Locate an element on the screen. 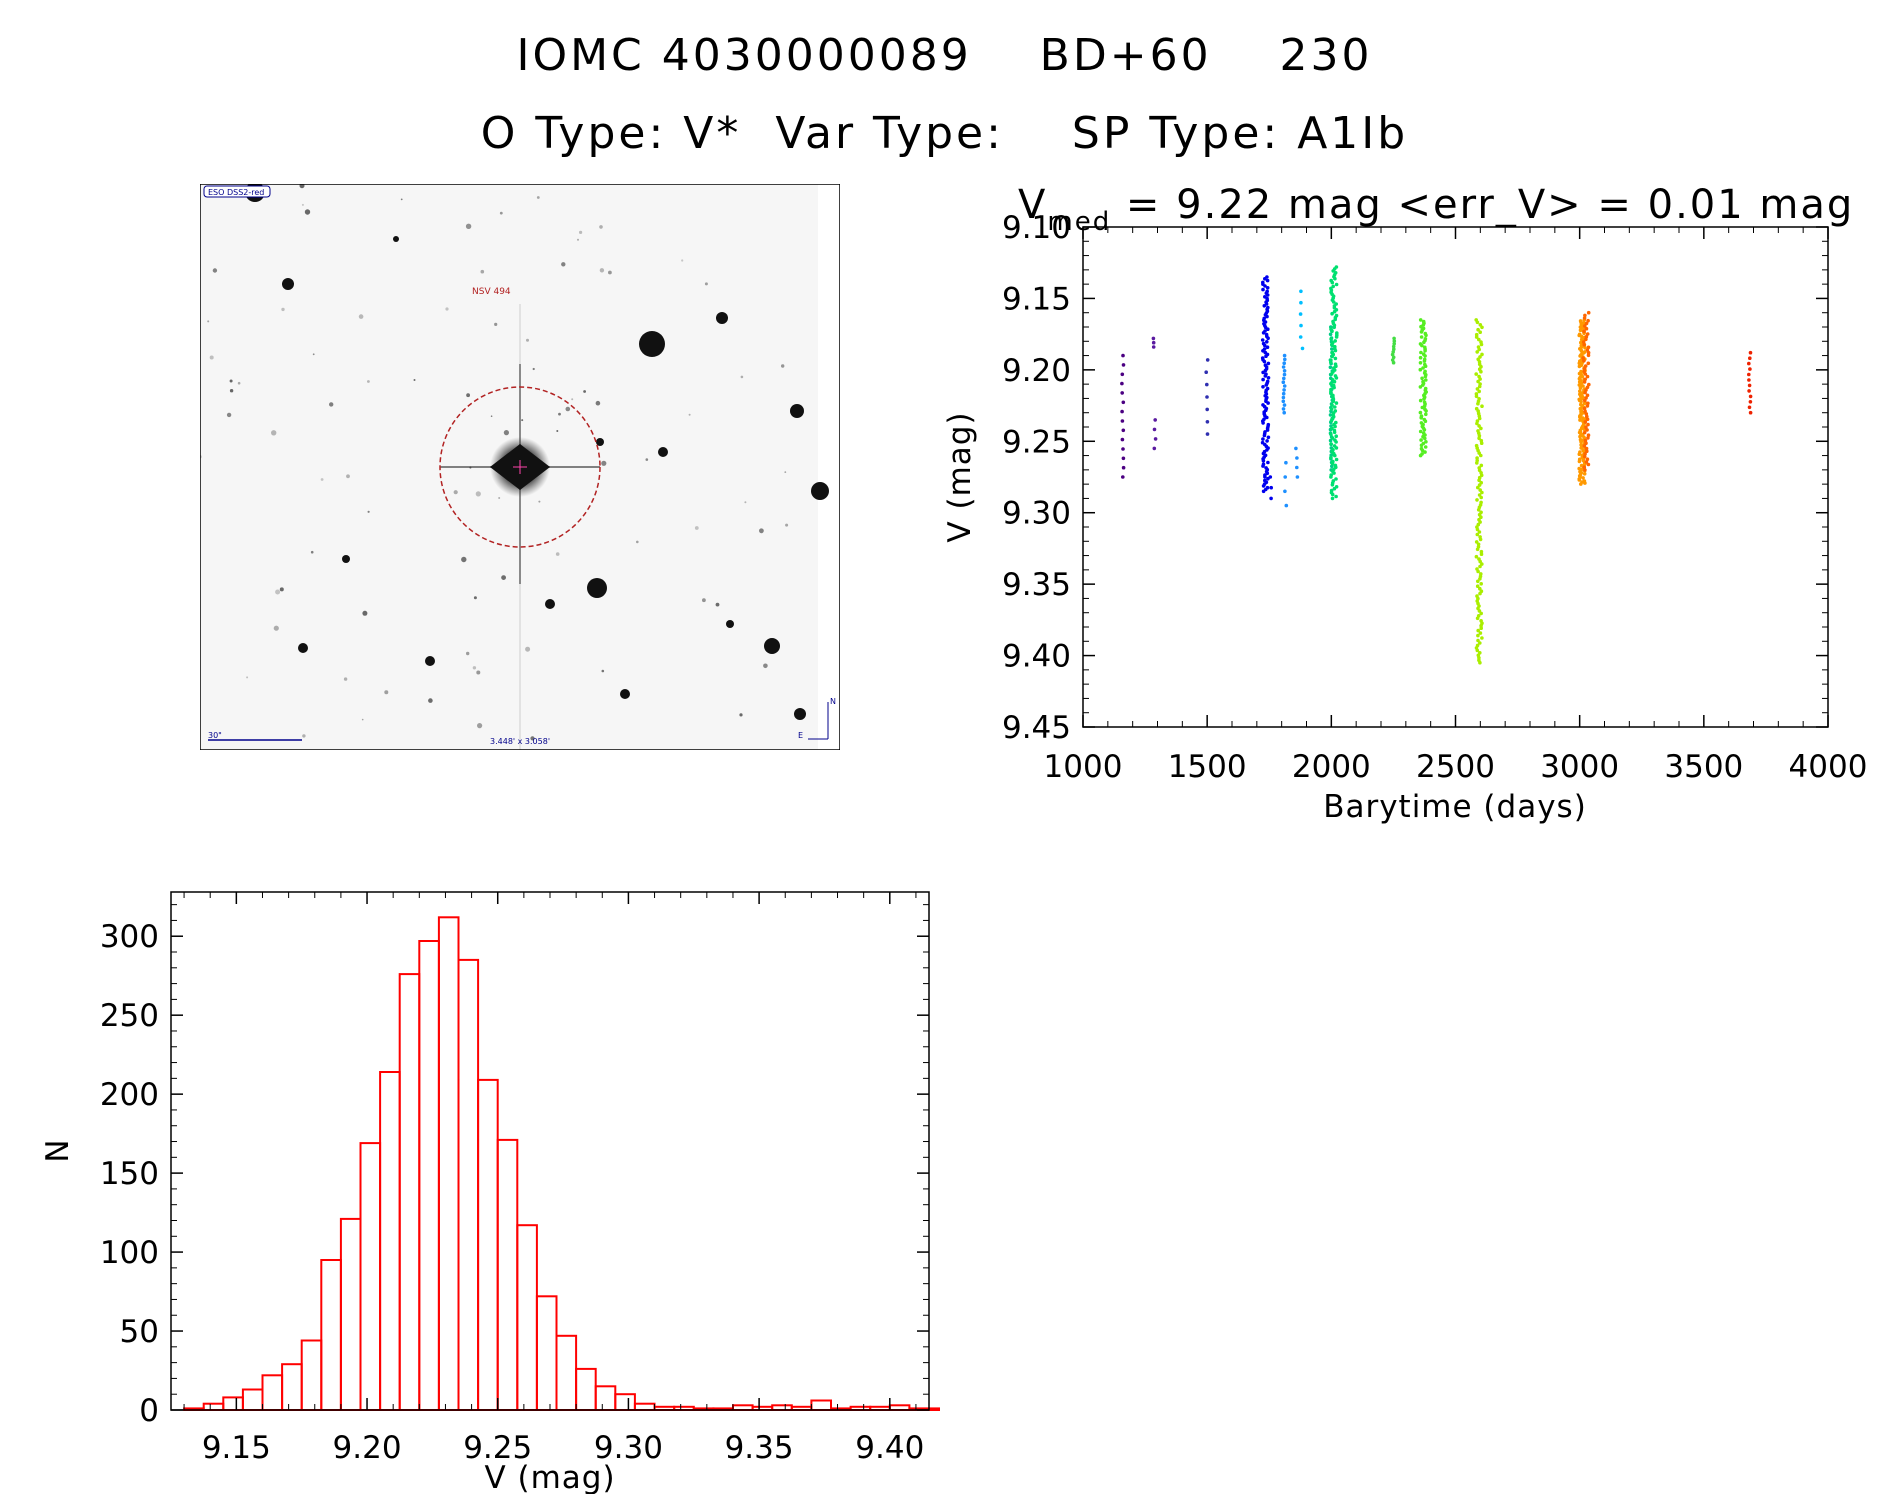  hist-ytick-label: 200 is located at coordinates (129, 1095).